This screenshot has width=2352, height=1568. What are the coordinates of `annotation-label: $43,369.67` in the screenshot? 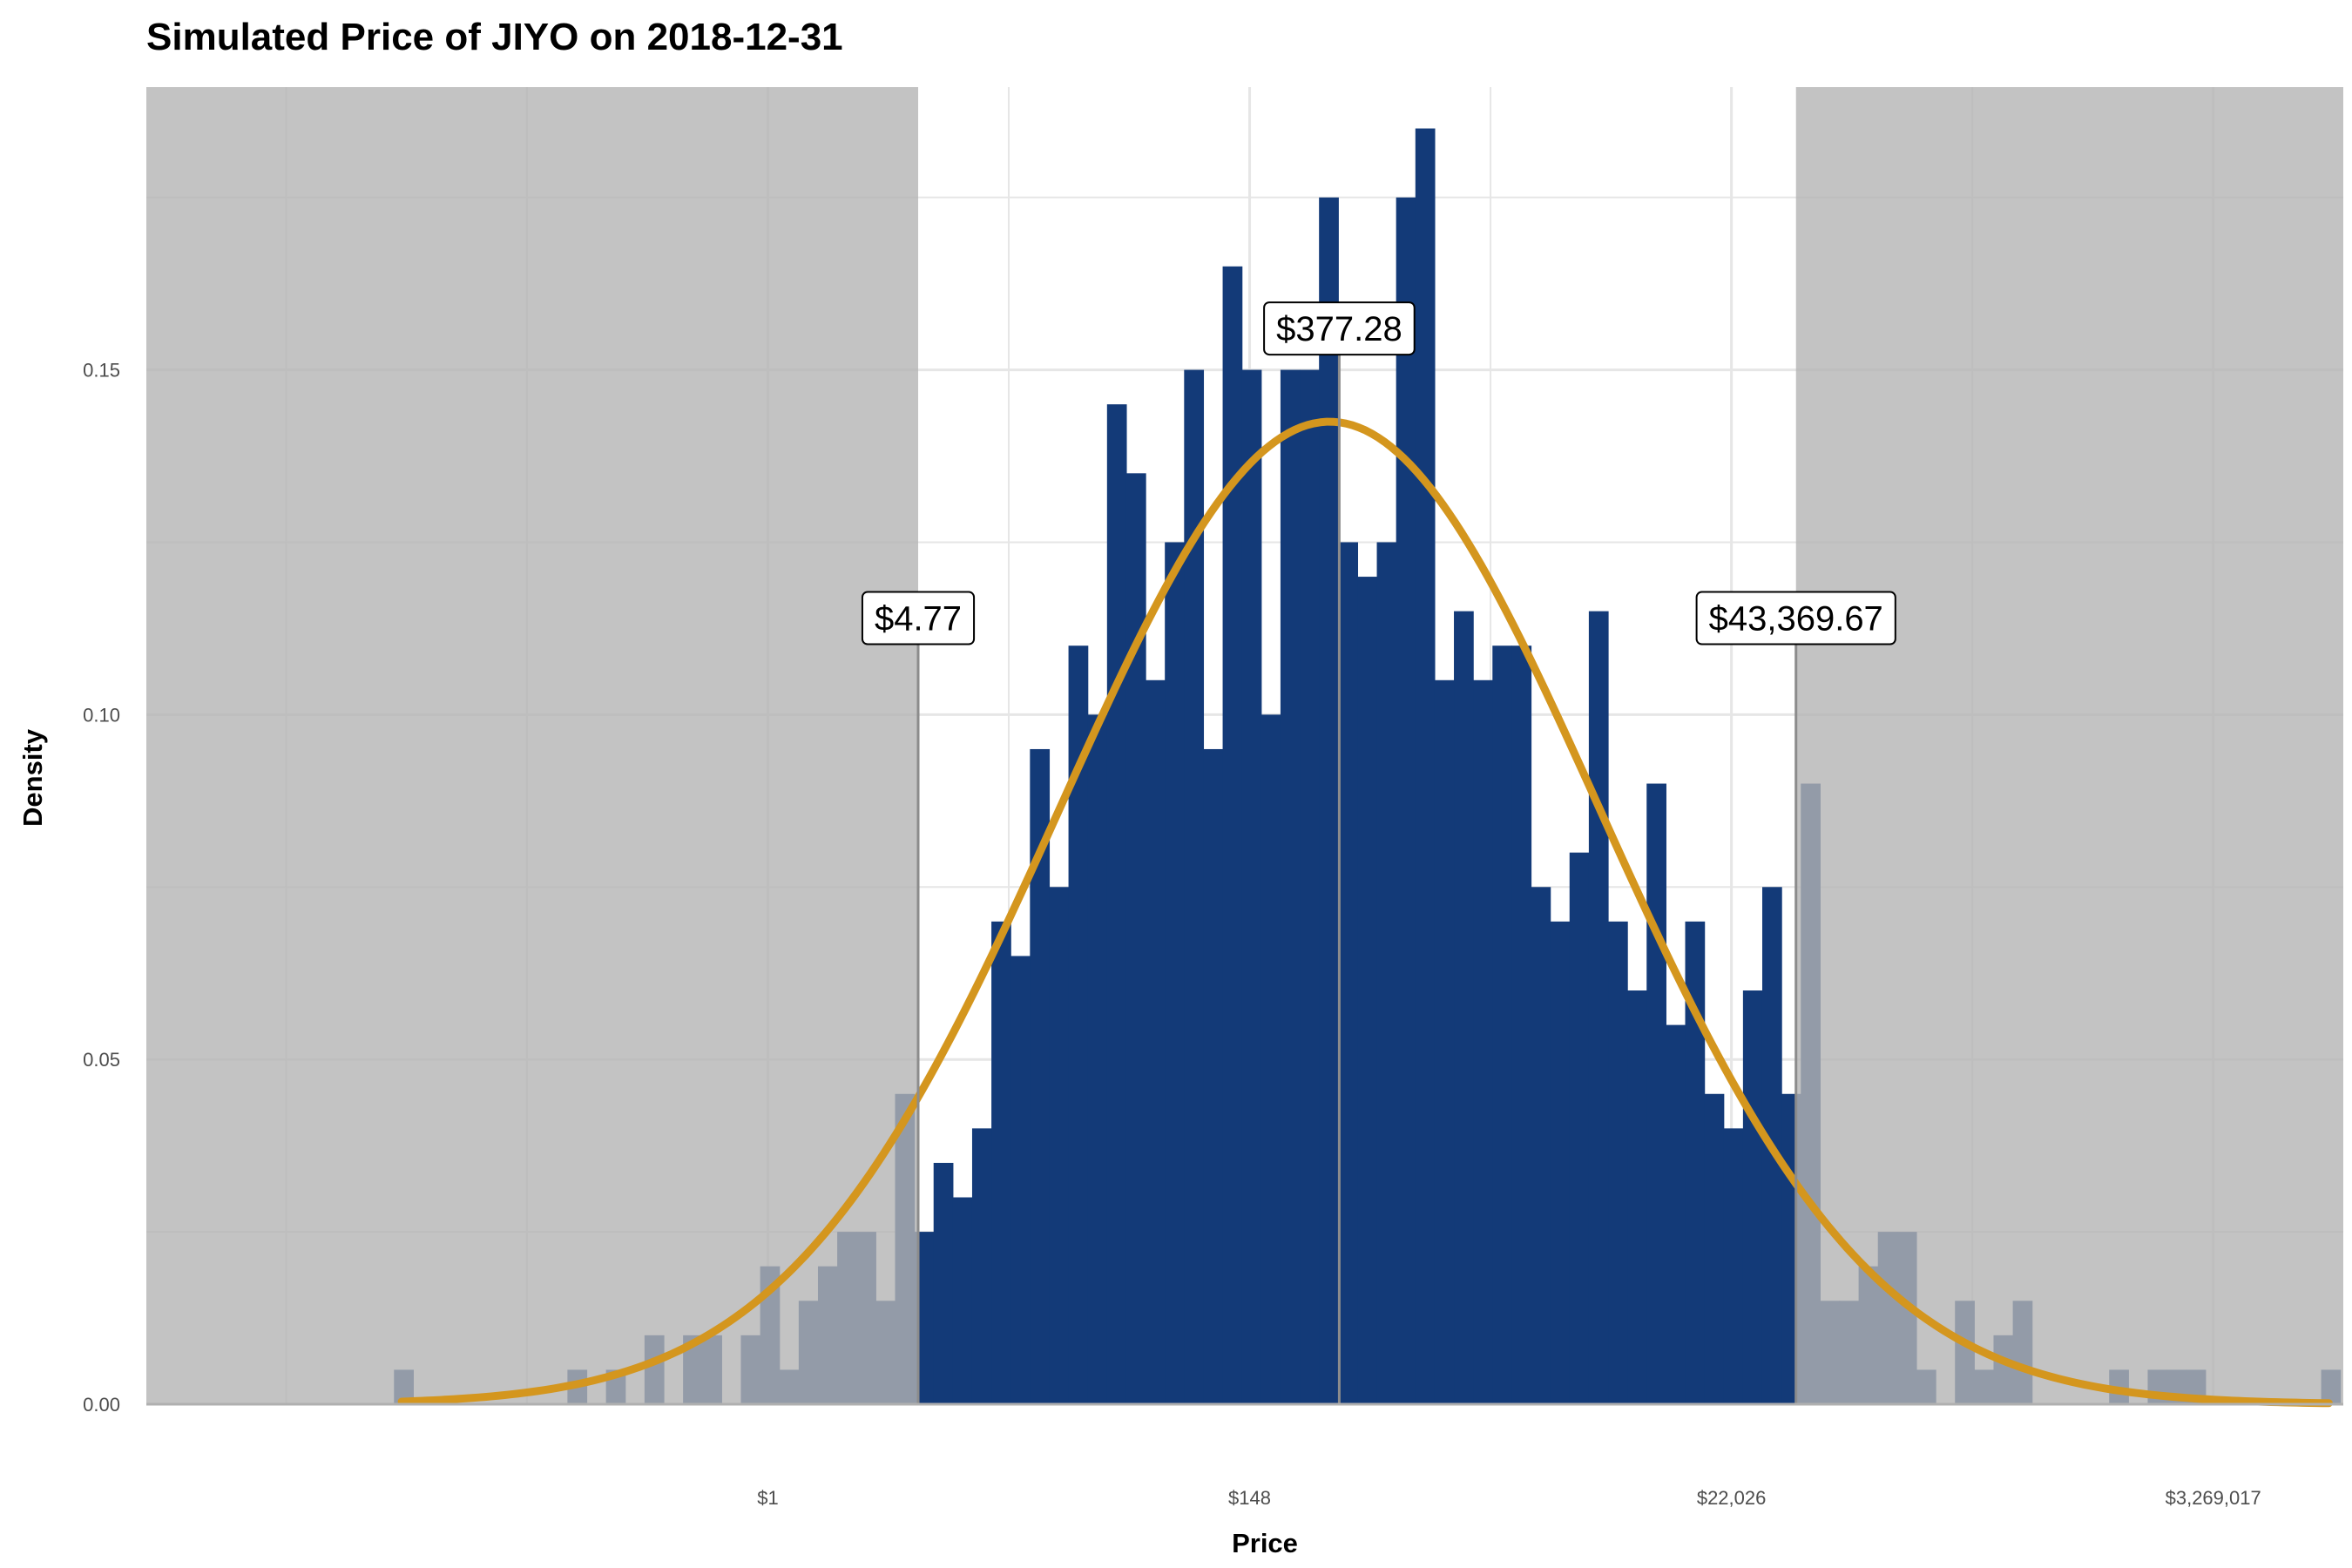 It's located at (1796, 619).